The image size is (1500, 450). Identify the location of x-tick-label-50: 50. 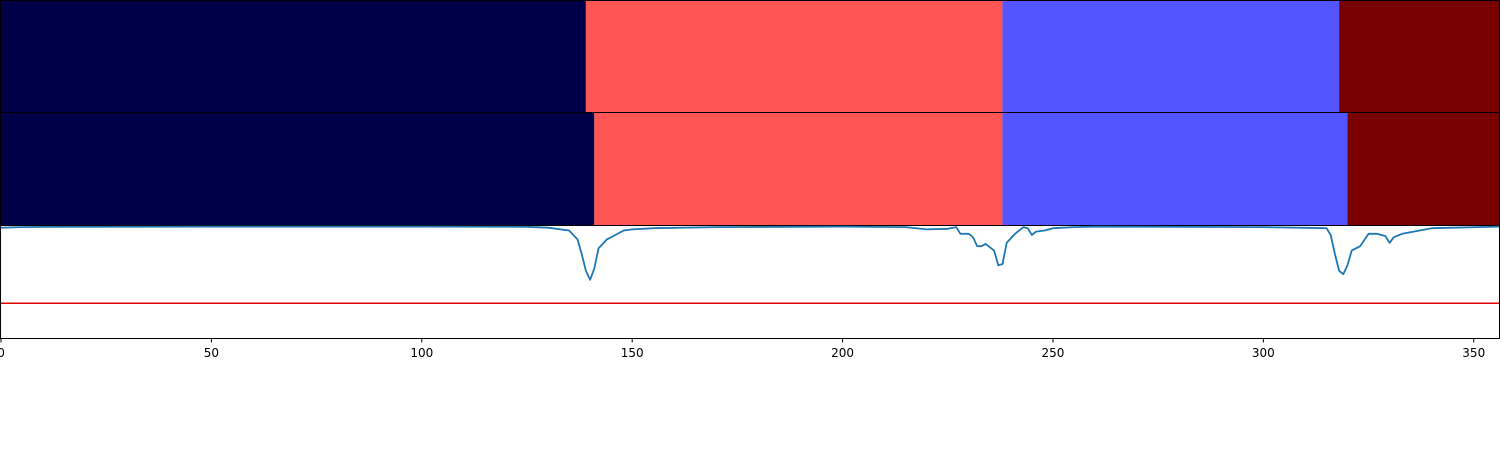
(211, 353).